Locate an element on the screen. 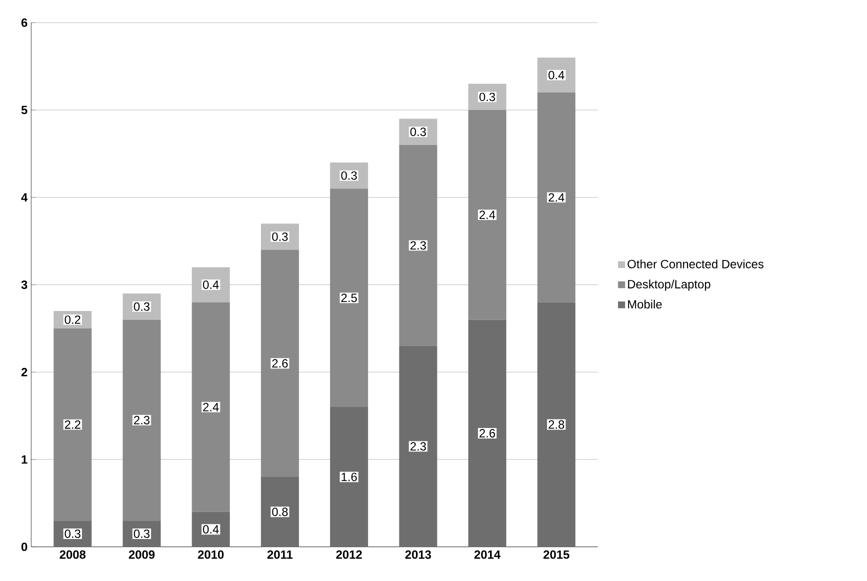  y-tick-label: 4 is located at coordinates (24, 197).